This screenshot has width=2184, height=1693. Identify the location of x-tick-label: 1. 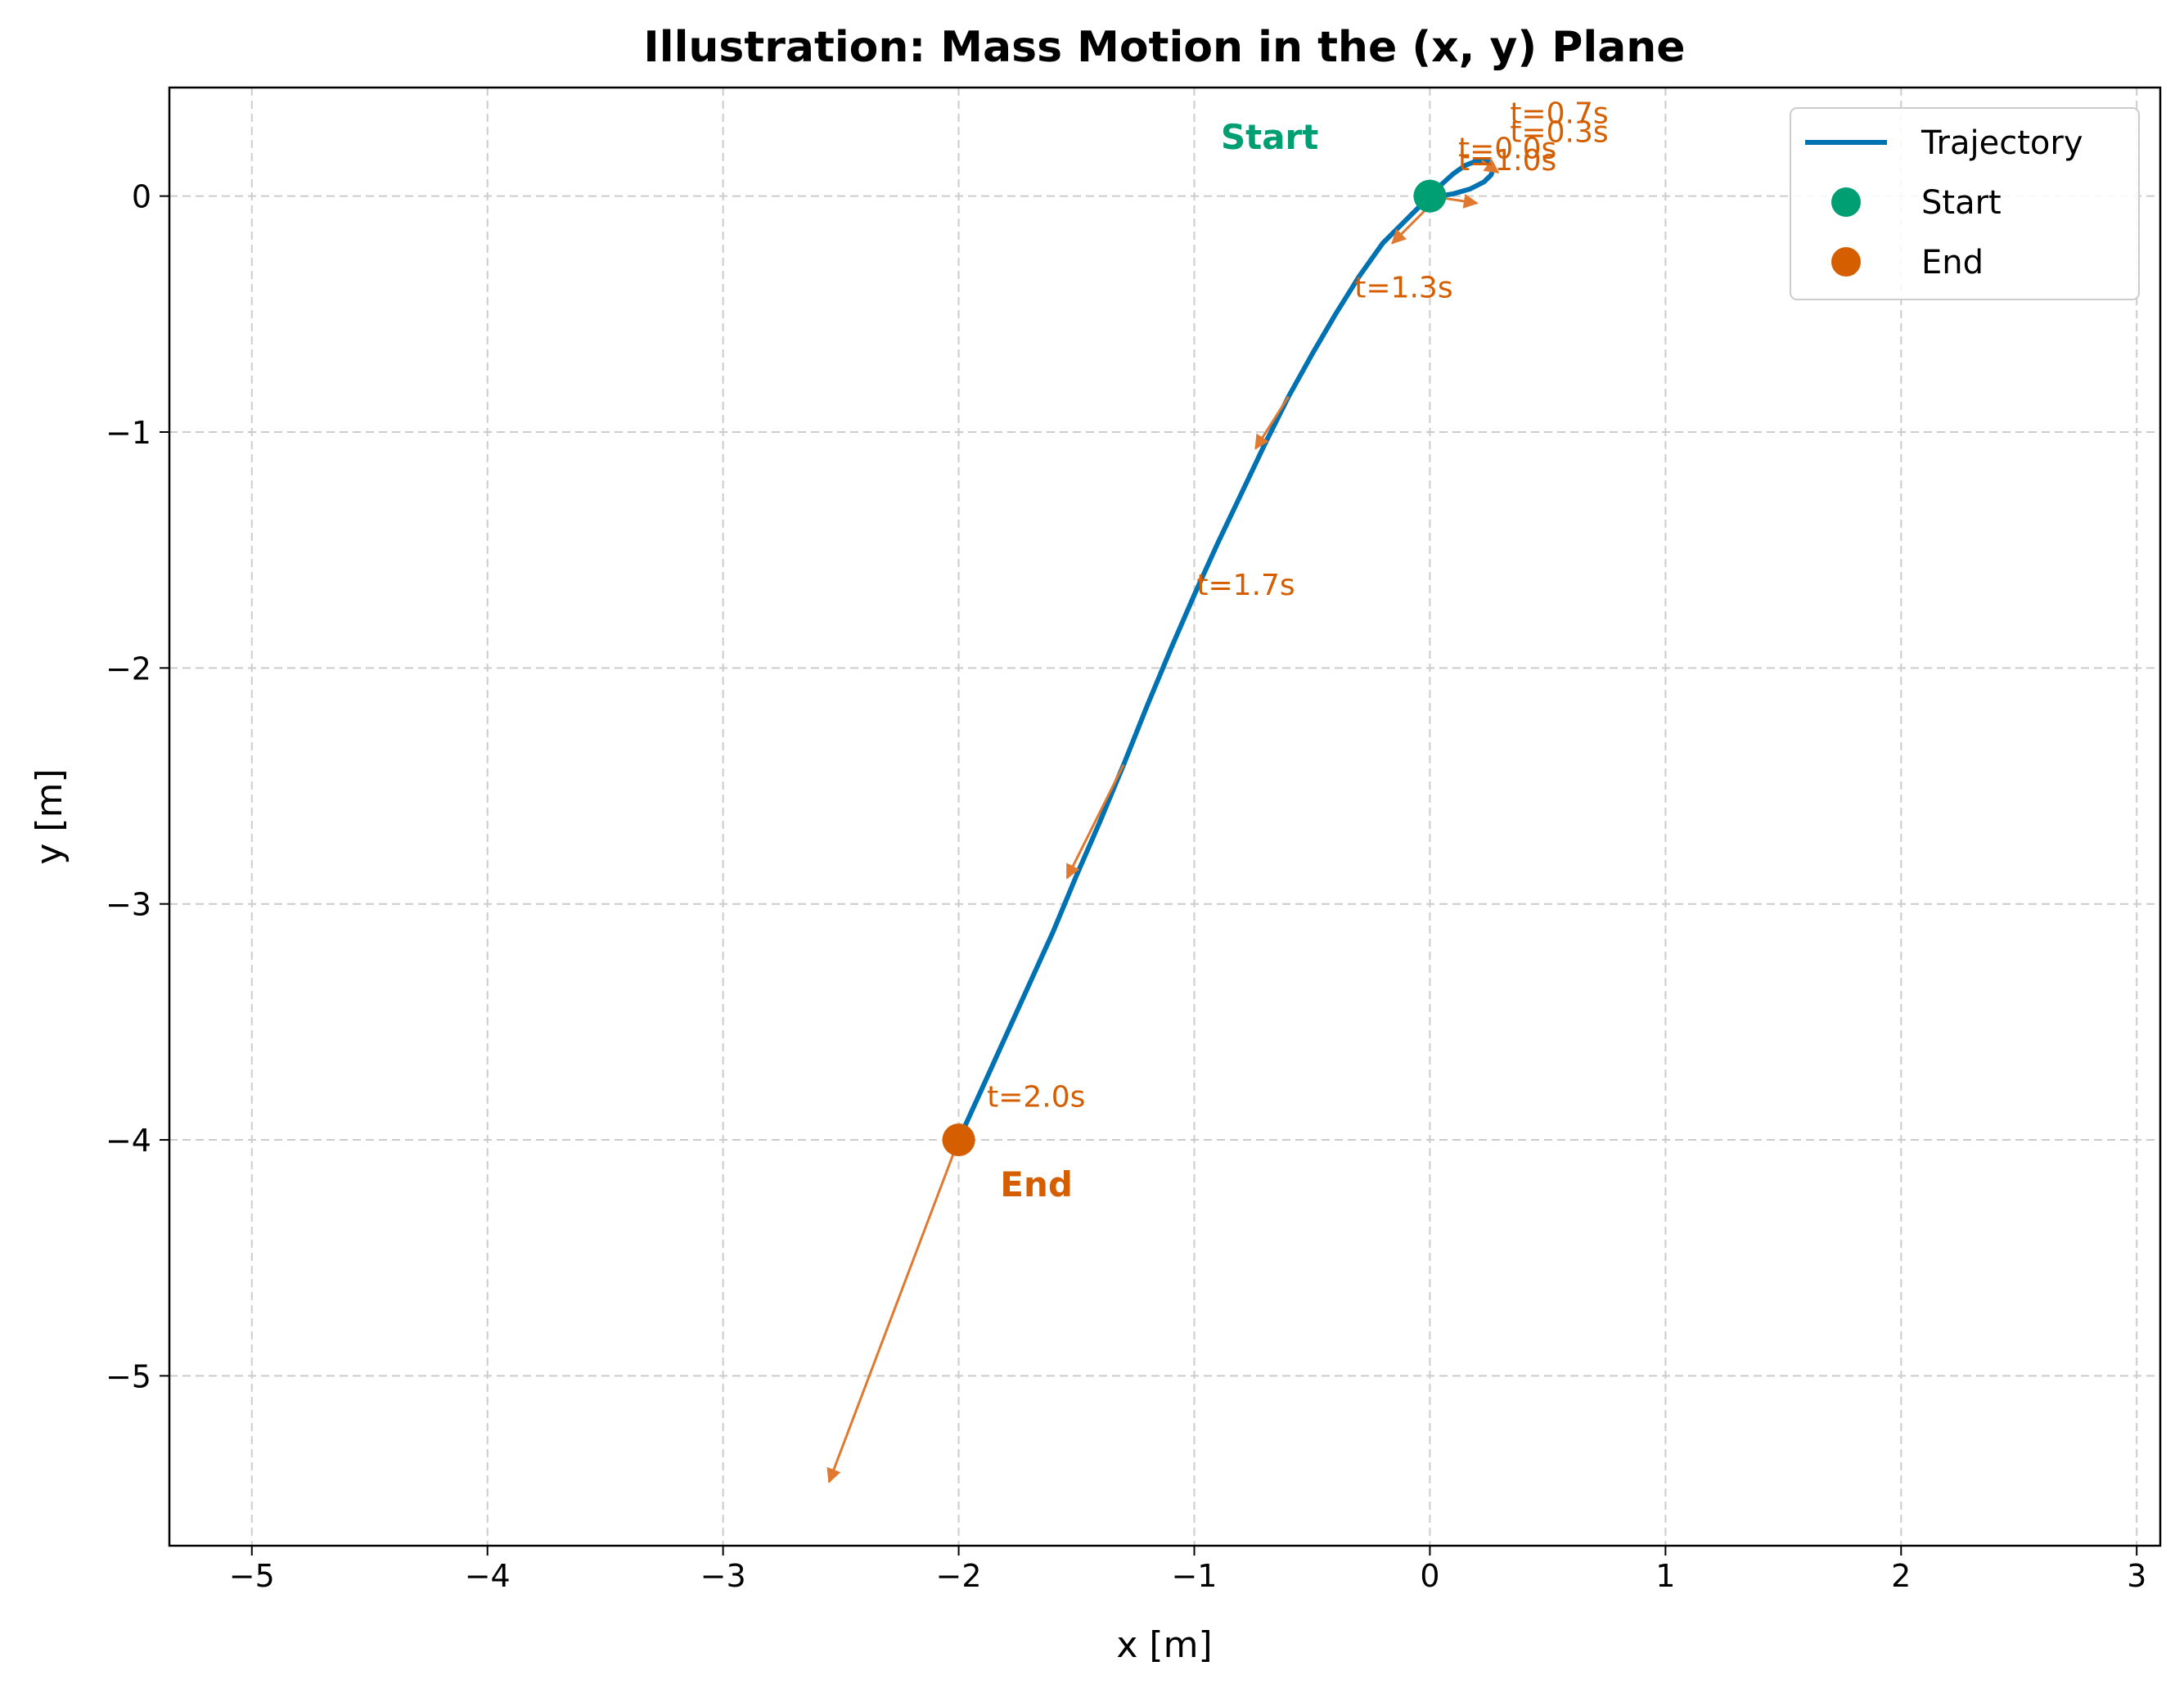
(1665, 1576).